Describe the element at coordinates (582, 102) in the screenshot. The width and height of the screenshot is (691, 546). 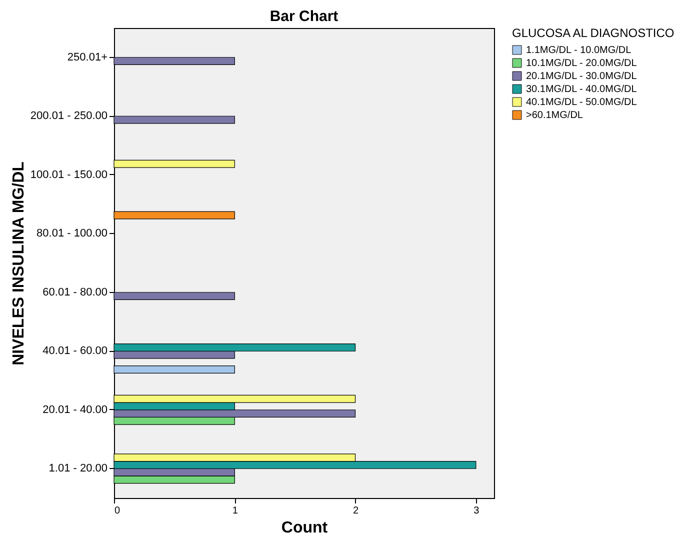
I see `legend-label: 40.1MG/DL - 50.0MG/DL` at that location.